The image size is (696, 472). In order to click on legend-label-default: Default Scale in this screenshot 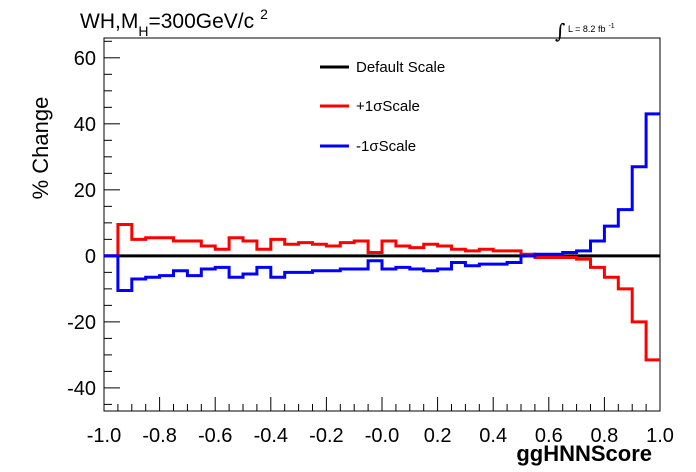, I will do `click(400, 67)`.